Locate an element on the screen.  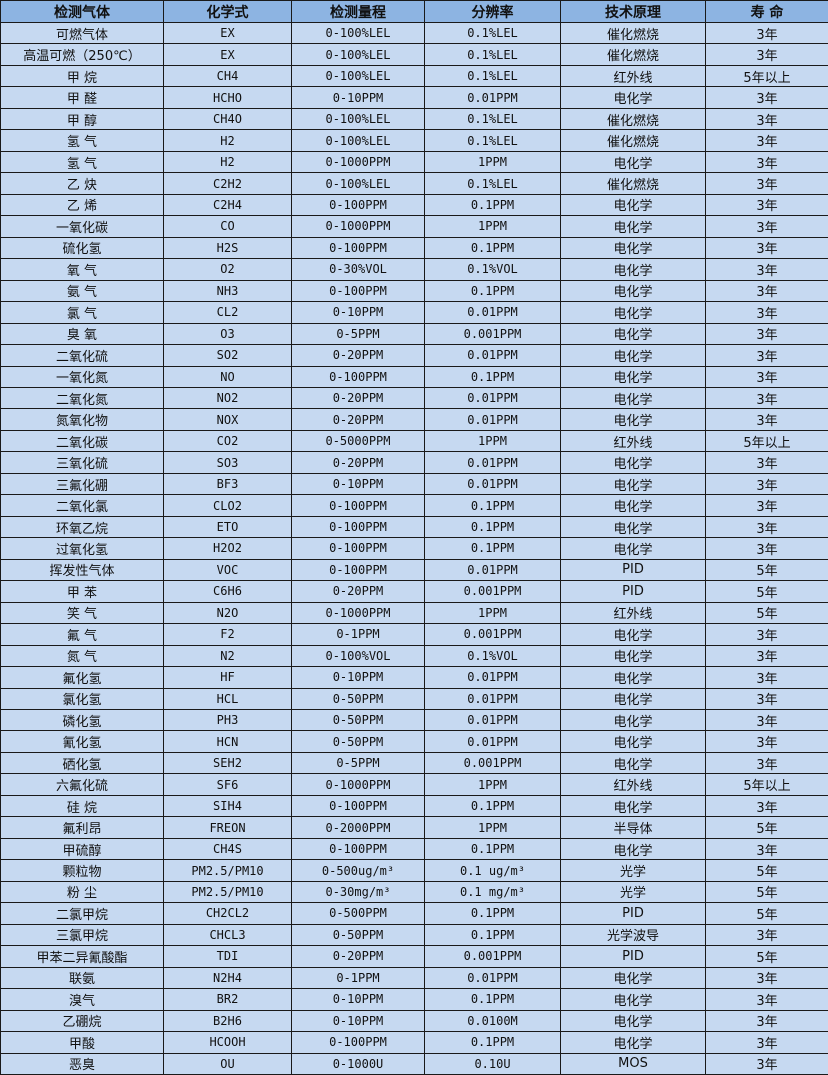
cell-range: 0-1000PPM is located at coordinates (358, 226).